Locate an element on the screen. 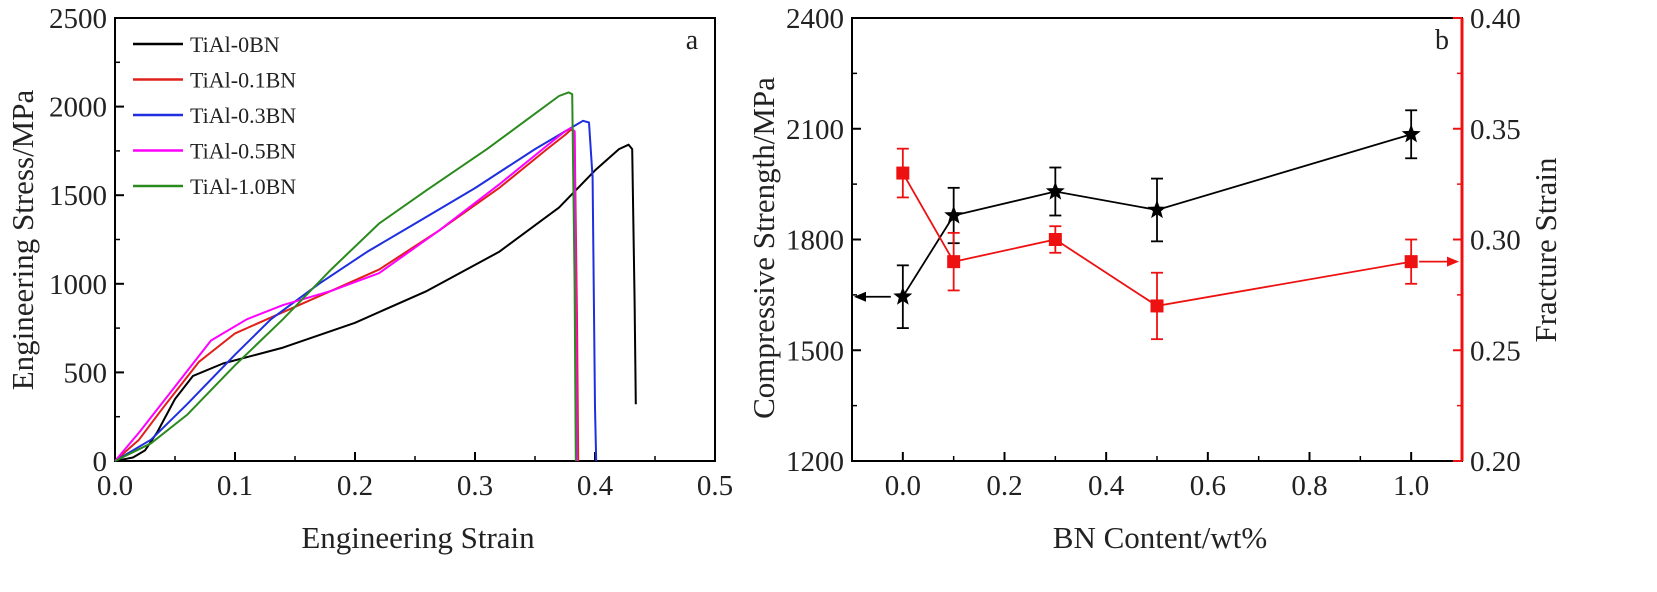 The height and width of the screenshot is (592, 1657). panel-a-x-tick-label: 0.5 is located at coordinates (715, 486).